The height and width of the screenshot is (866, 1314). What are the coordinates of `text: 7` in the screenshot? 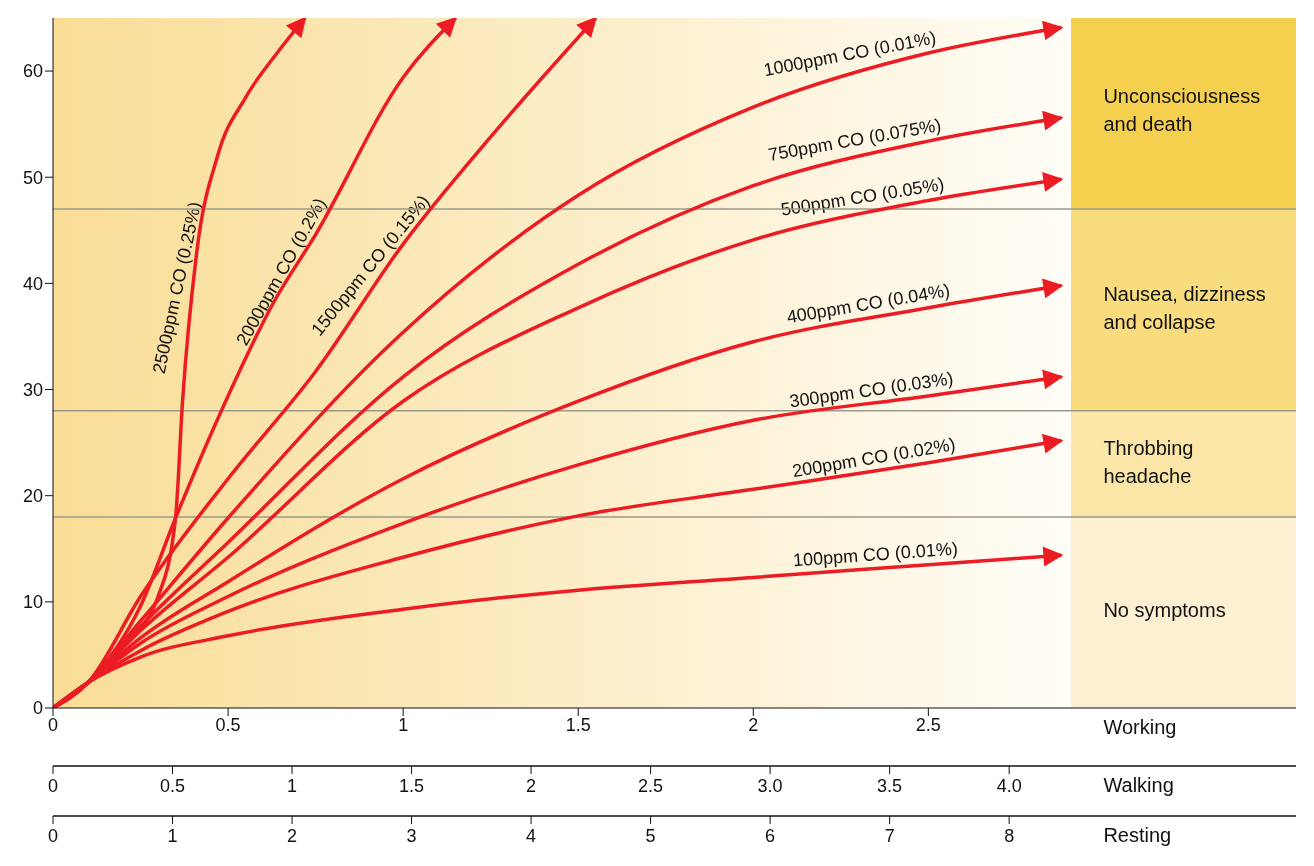 It's located at (889, 836).